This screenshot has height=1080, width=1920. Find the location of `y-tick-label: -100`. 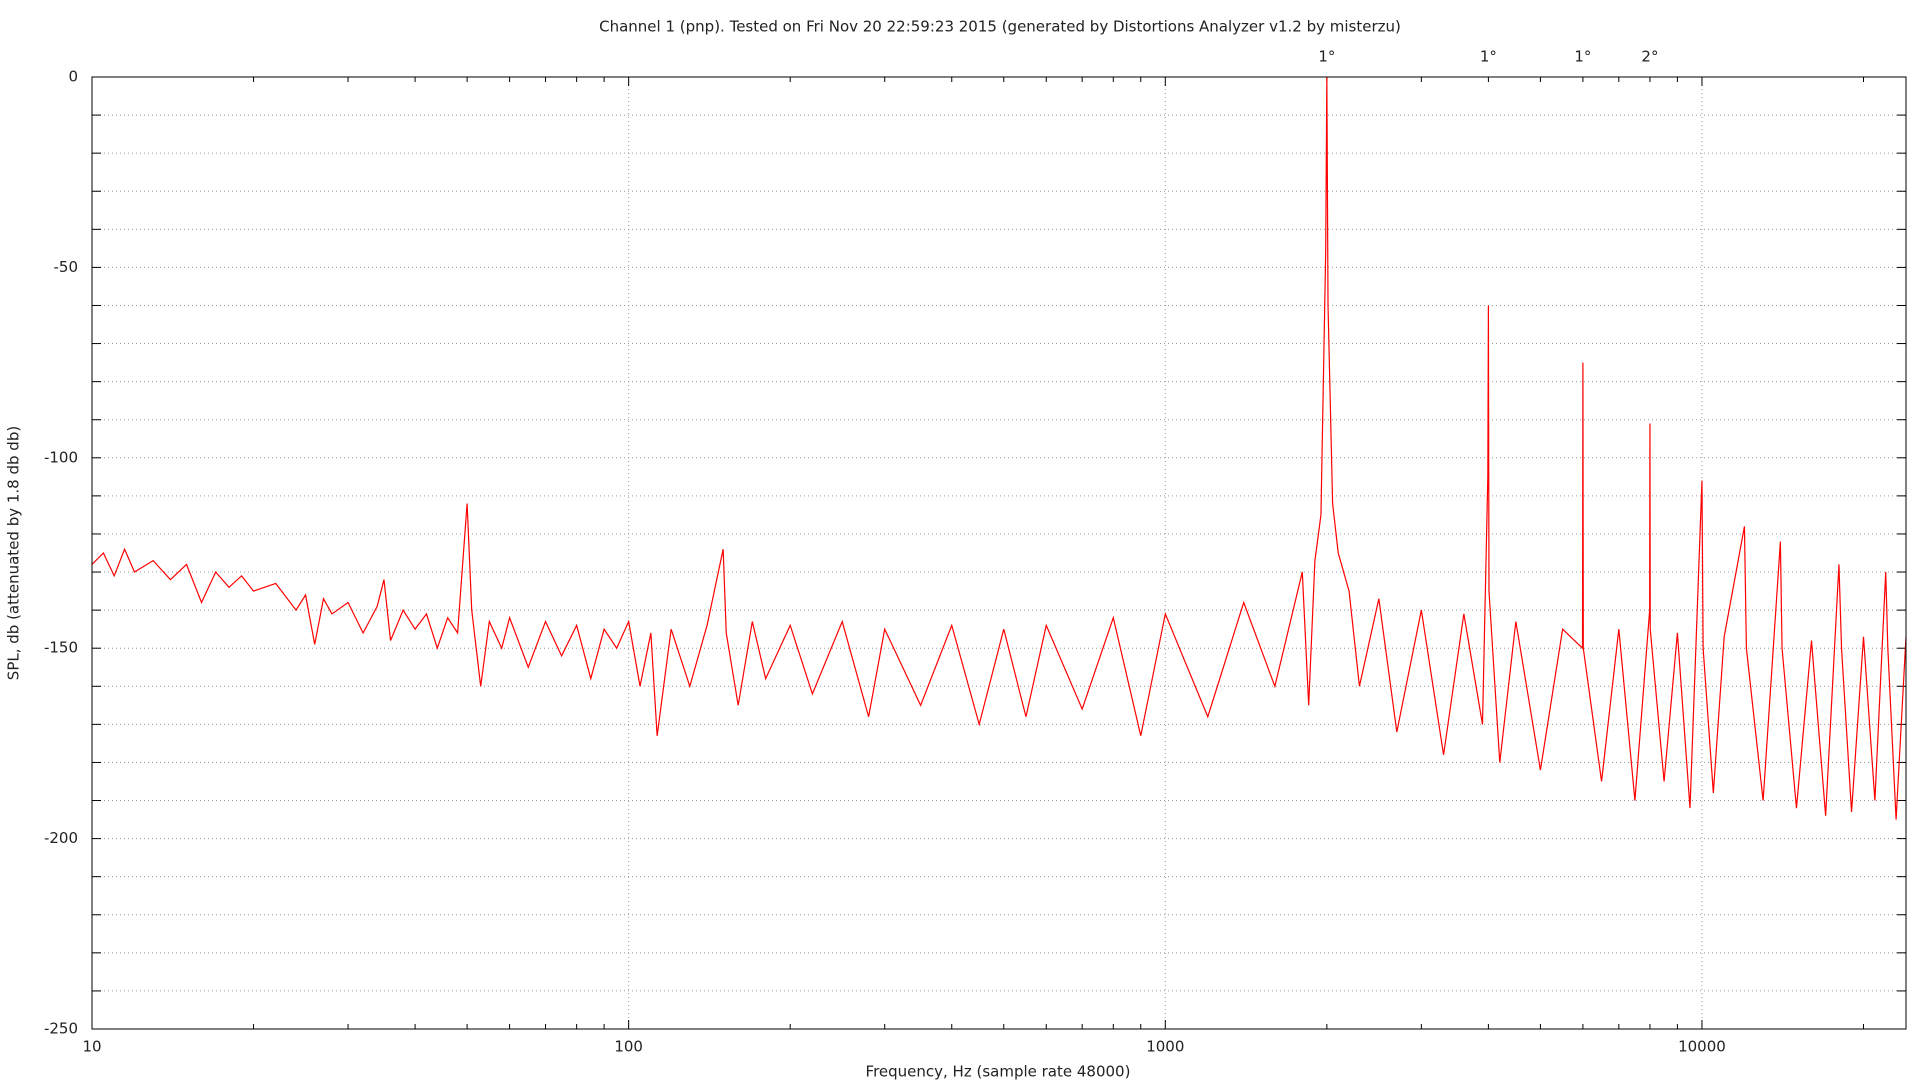

y-tick-label: -100 is located at coordinates (61, 457).